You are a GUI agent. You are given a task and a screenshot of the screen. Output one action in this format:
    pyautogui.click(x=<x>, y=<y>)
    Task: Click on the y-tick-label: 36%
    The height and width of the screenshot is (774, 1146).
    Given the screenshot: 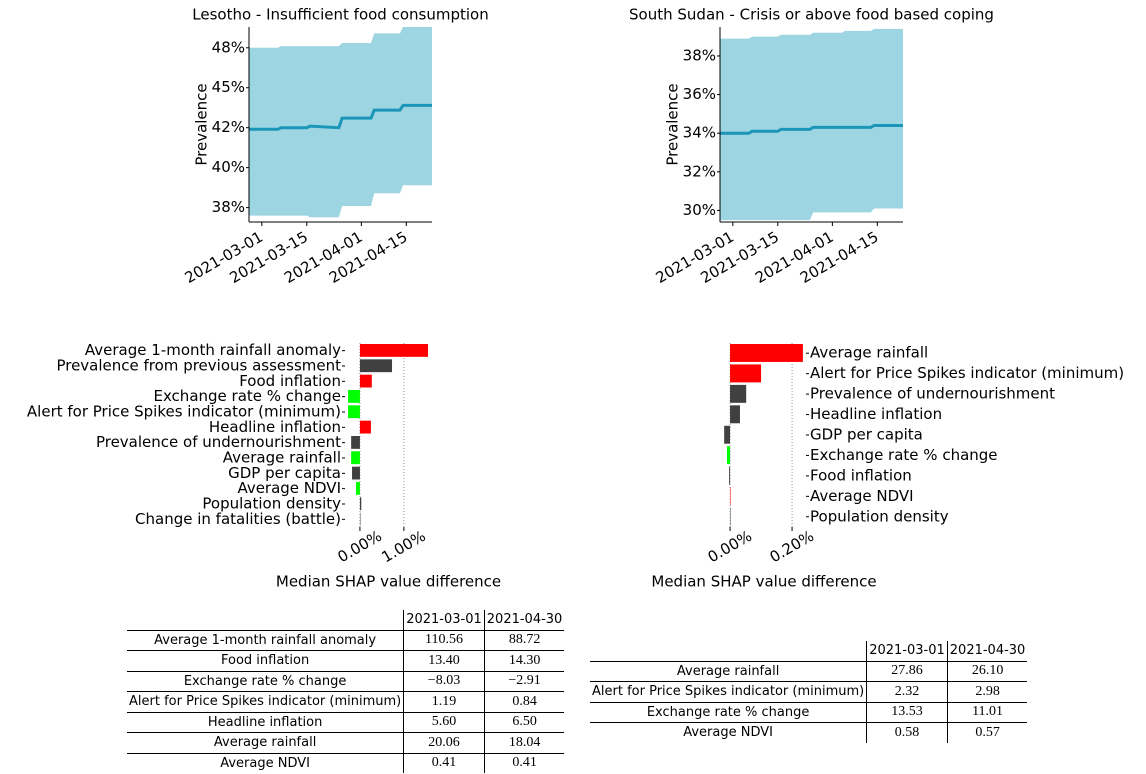 What is the action you would take?
    pyautogui.click(x=699, y=94)
    